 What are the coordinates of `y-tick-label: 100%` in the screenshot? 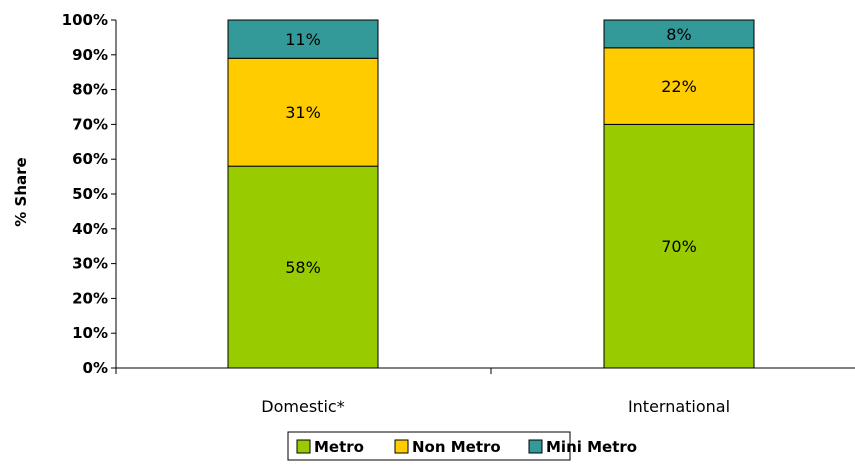 It's located at (85, 20).